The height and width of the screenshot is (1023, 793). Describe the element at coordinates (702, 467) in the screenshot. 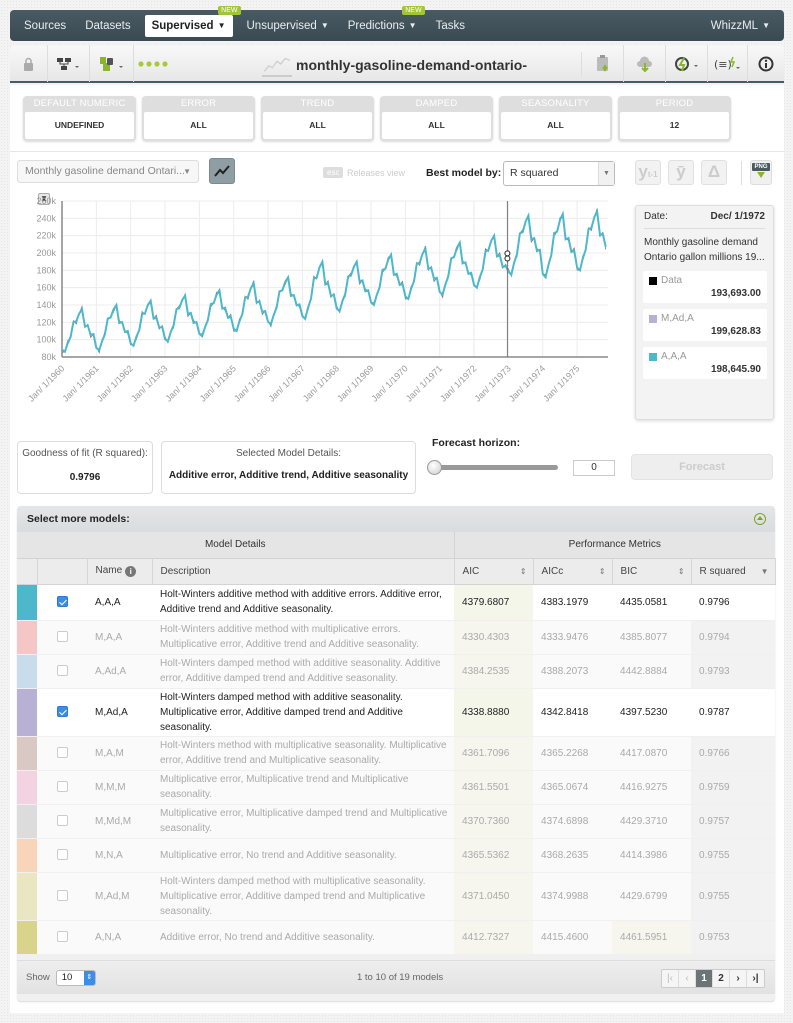

I see `forecast-button: Forecast` at that location.